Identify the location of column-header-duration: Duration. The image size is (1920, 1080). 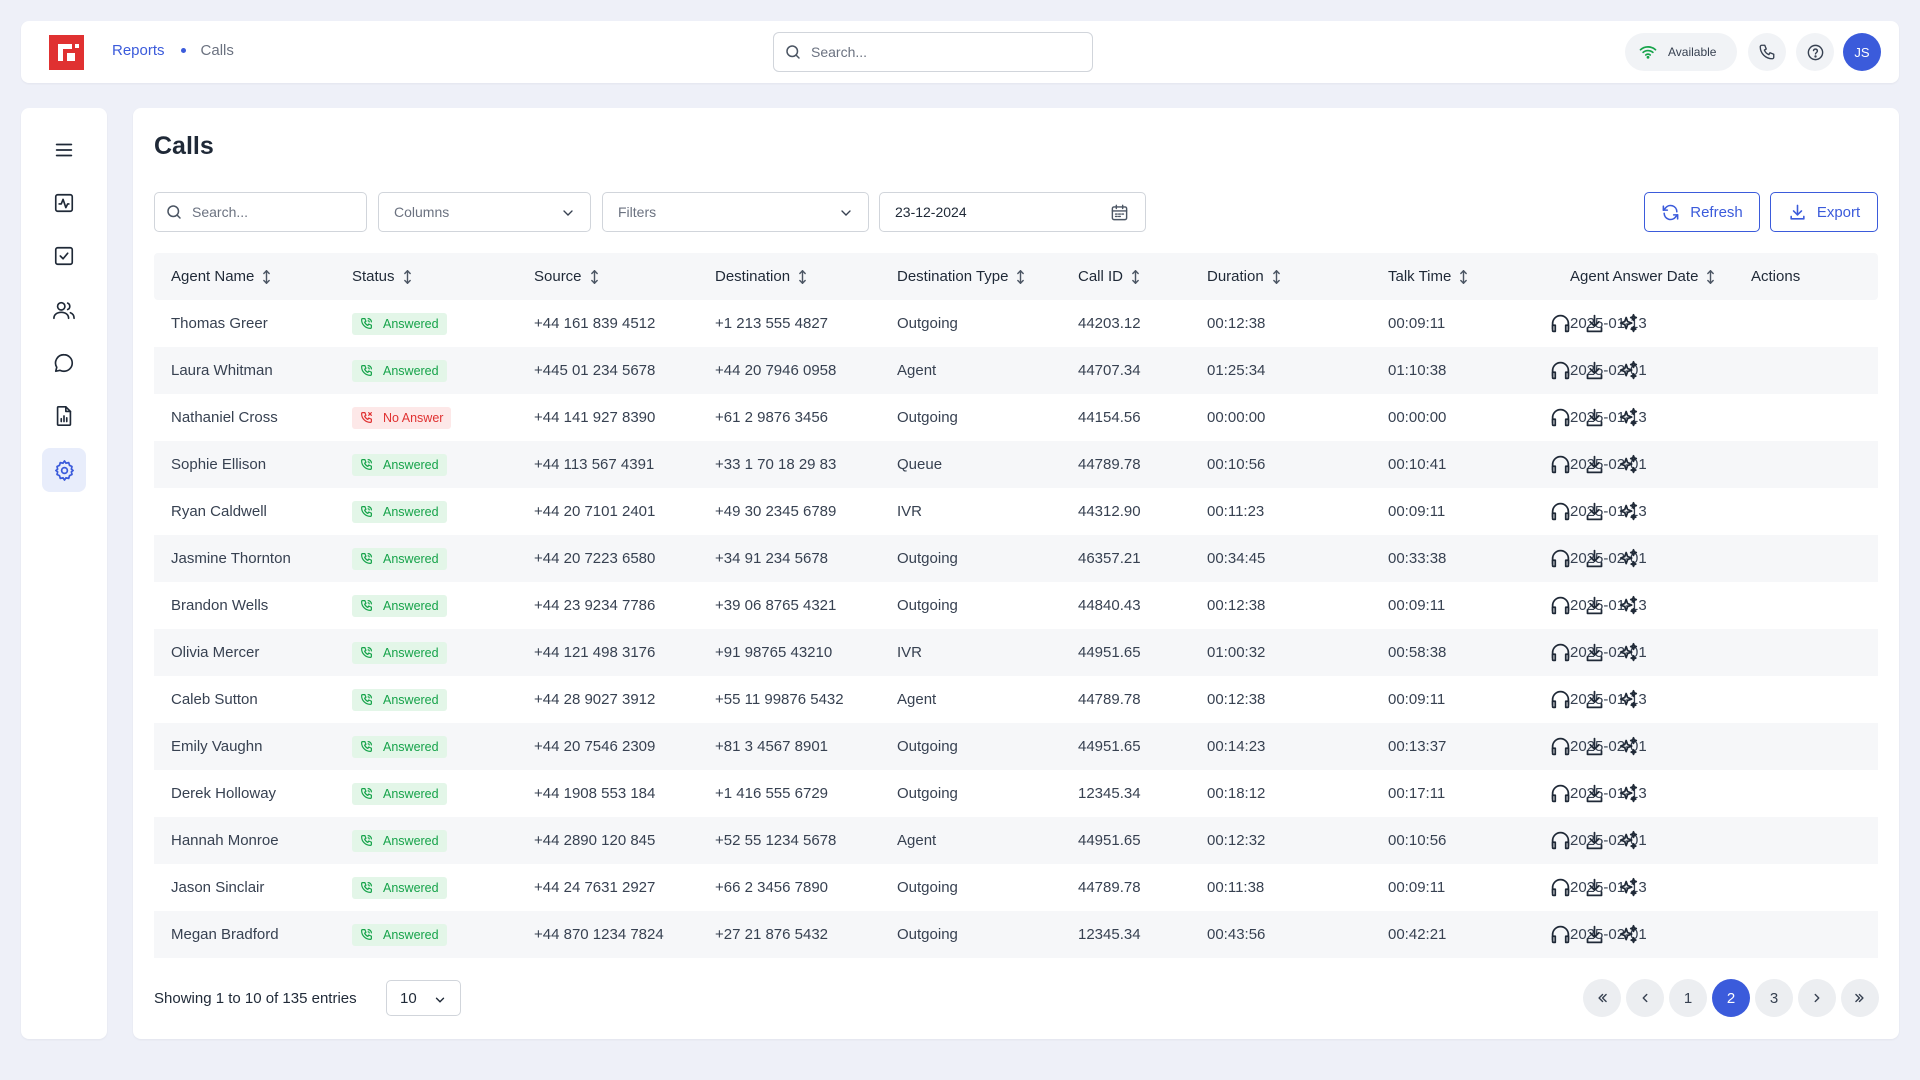
(1244, 276).